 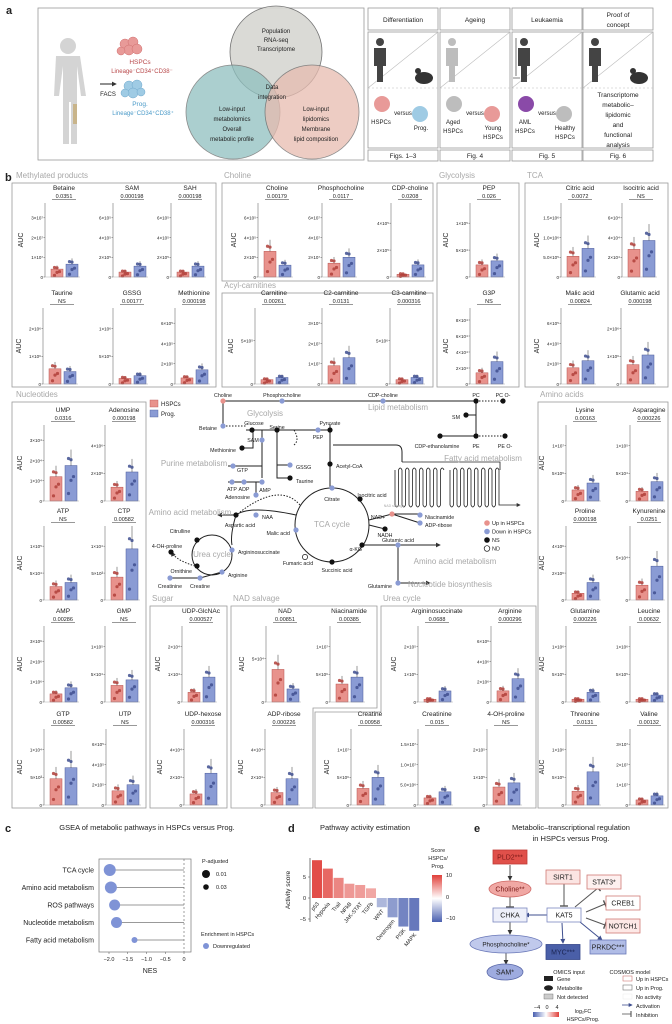 What do you see at coordinates (438, 867) in the screenshot?
I see `colorbar-title: Prog.` at bounding box center [438, 867].